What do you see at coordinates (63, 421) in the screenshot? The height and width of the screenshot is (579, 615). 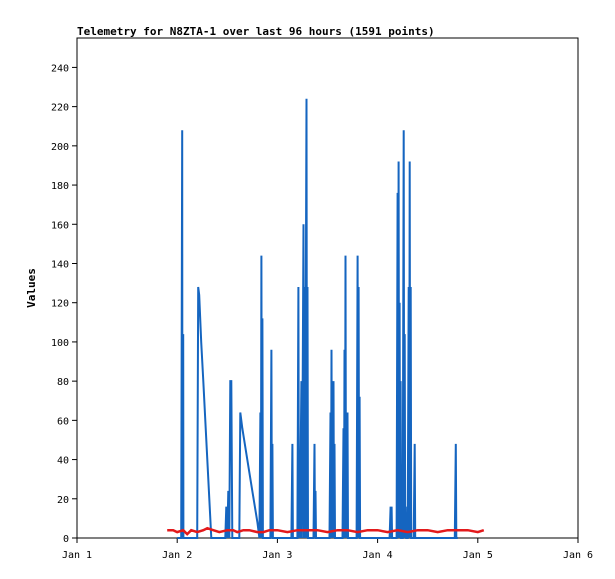 I see `y-tick-label: 60` at bounding box center [63, 421].